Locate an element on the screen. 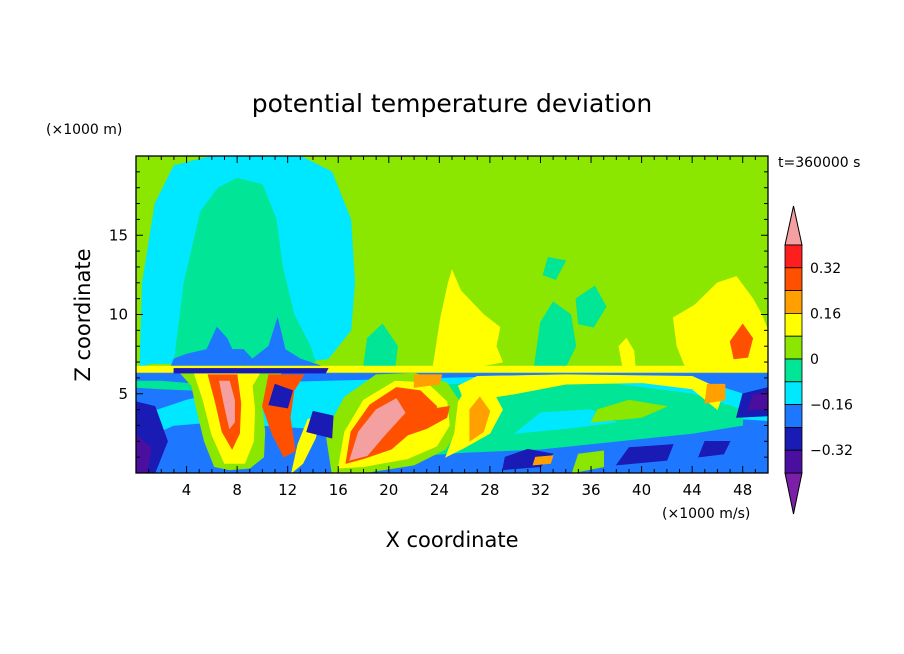 The width and height of the screenshot is (904, 654). x-tick-label-20: 20 is located at coordinates (388, 490).